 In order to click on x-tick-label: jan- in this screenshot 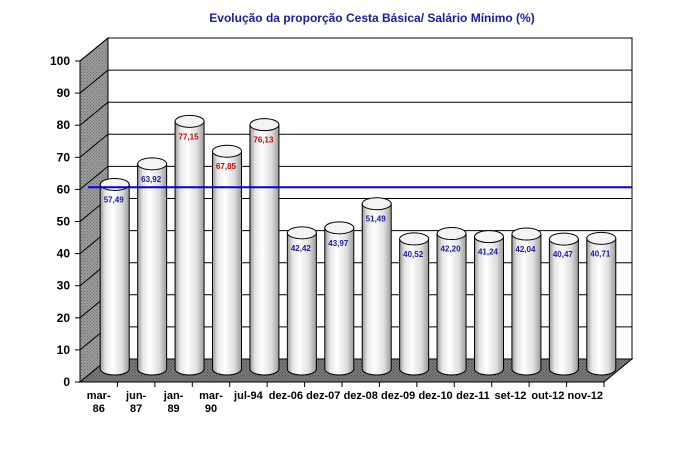, I will do `click(173, 396)`.